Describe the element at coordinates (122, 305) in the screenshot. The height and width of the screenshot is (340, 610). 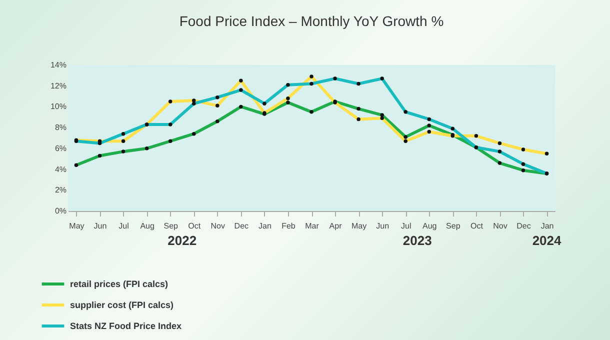
I see `legend-label: supplier cost (FPI calcs)` at that location.